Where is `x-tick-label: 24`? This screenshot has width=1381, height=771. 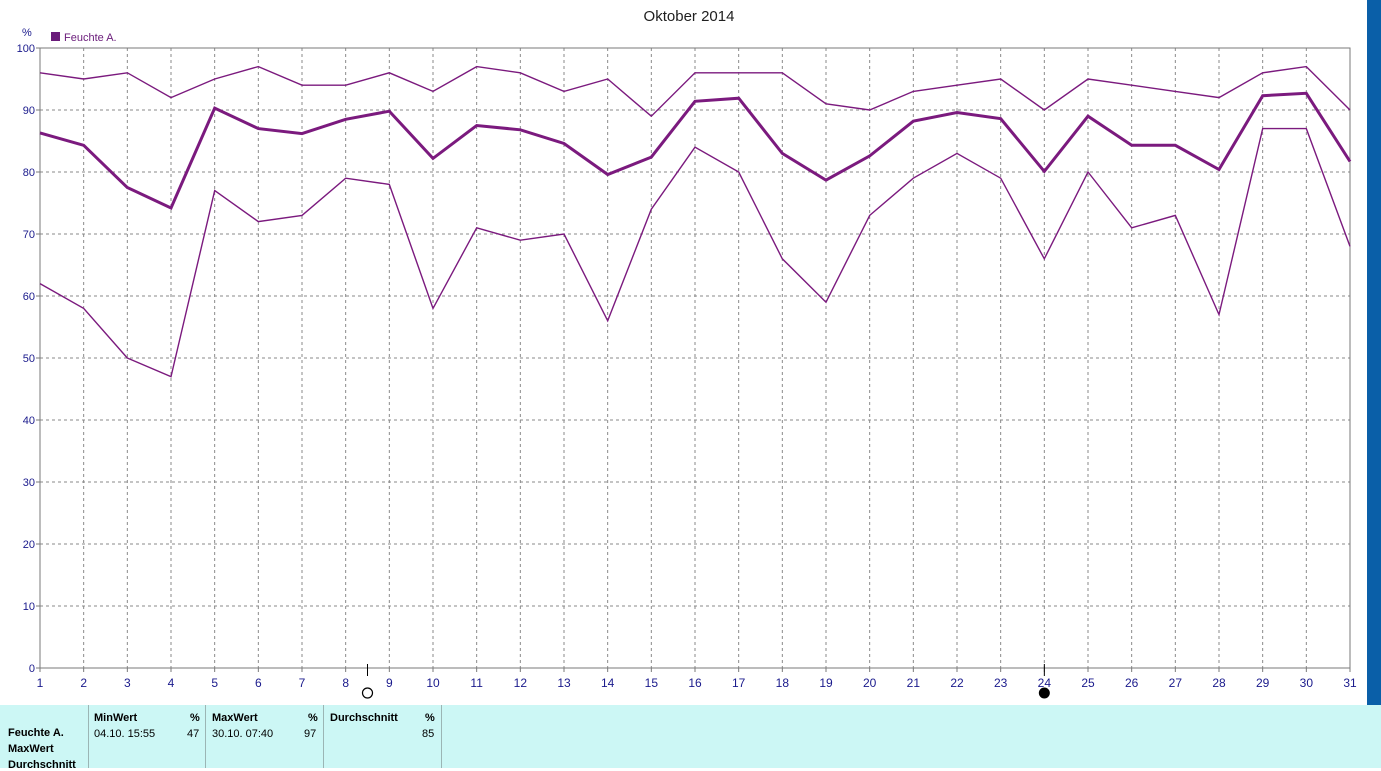
x-tick-label: 24 is located at coordinates (1045, 683).